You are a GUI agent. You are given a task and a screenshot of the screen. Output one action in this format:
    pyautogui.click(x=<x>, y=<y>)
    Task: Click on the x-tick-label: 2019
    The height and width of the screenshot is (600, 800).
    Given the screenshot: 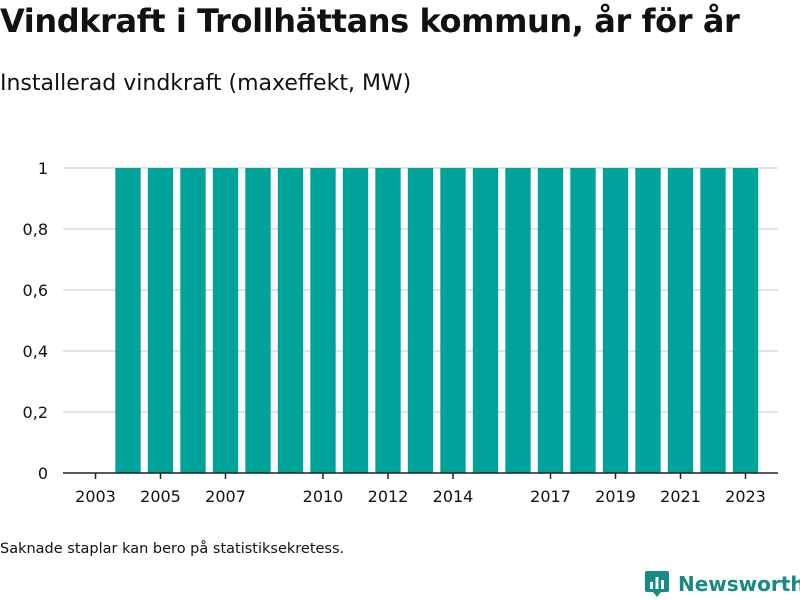 What is the action you would take?
    pyautogui.click(x=615, y=496)
    